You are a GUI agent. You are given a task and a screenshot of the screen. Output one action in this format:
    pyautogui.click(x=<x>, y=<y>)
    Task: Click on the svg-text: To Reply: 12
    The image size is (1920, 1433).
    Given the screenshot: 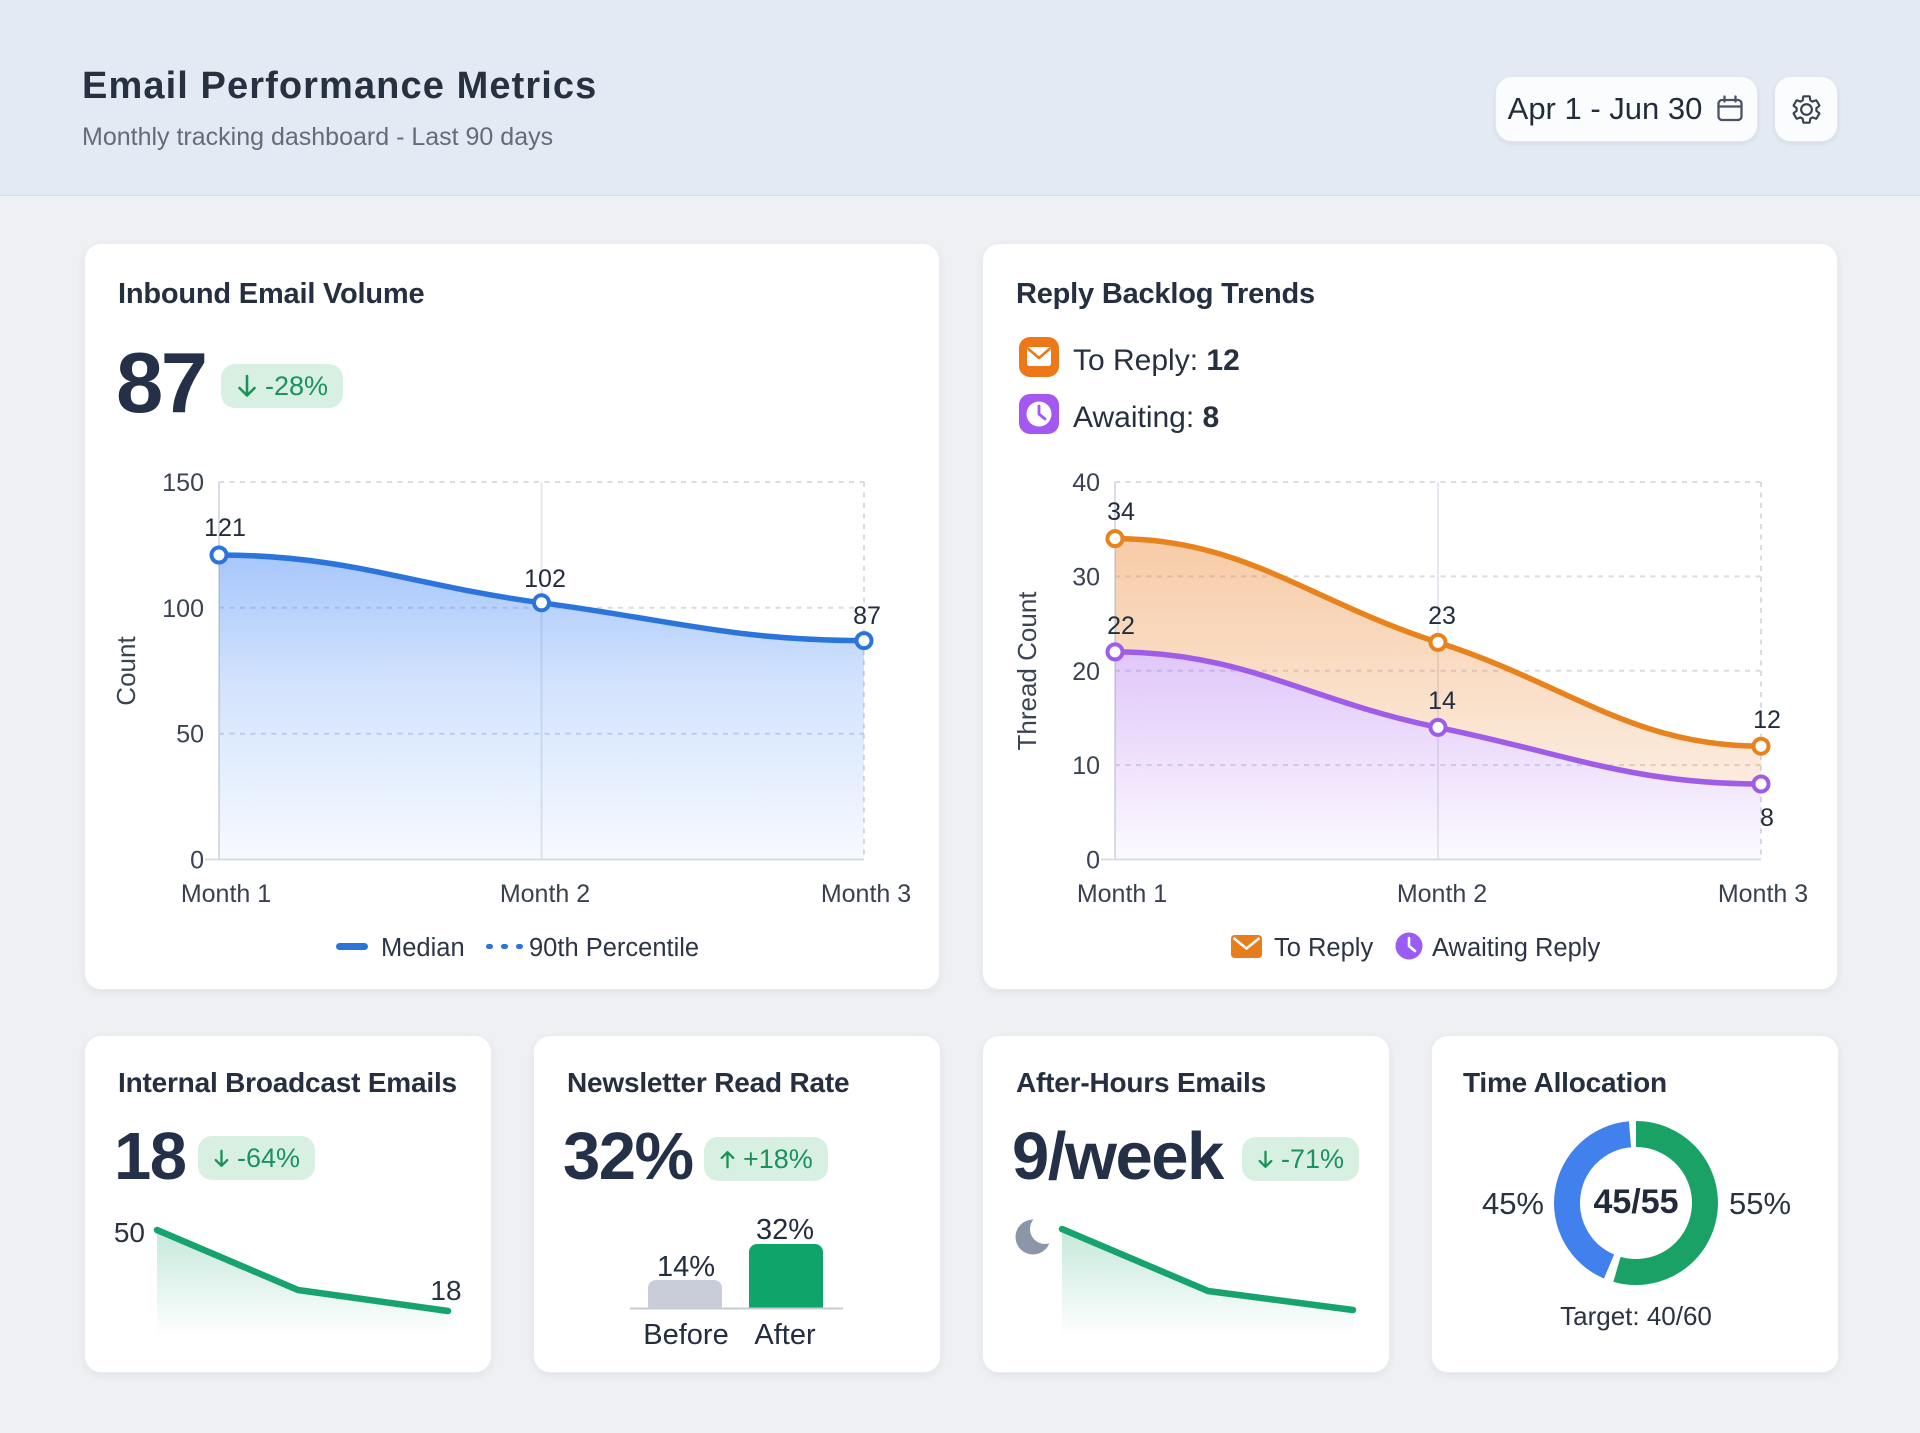 What is the action you would take?
    pyautogui.click(x=1156, y=360)
    